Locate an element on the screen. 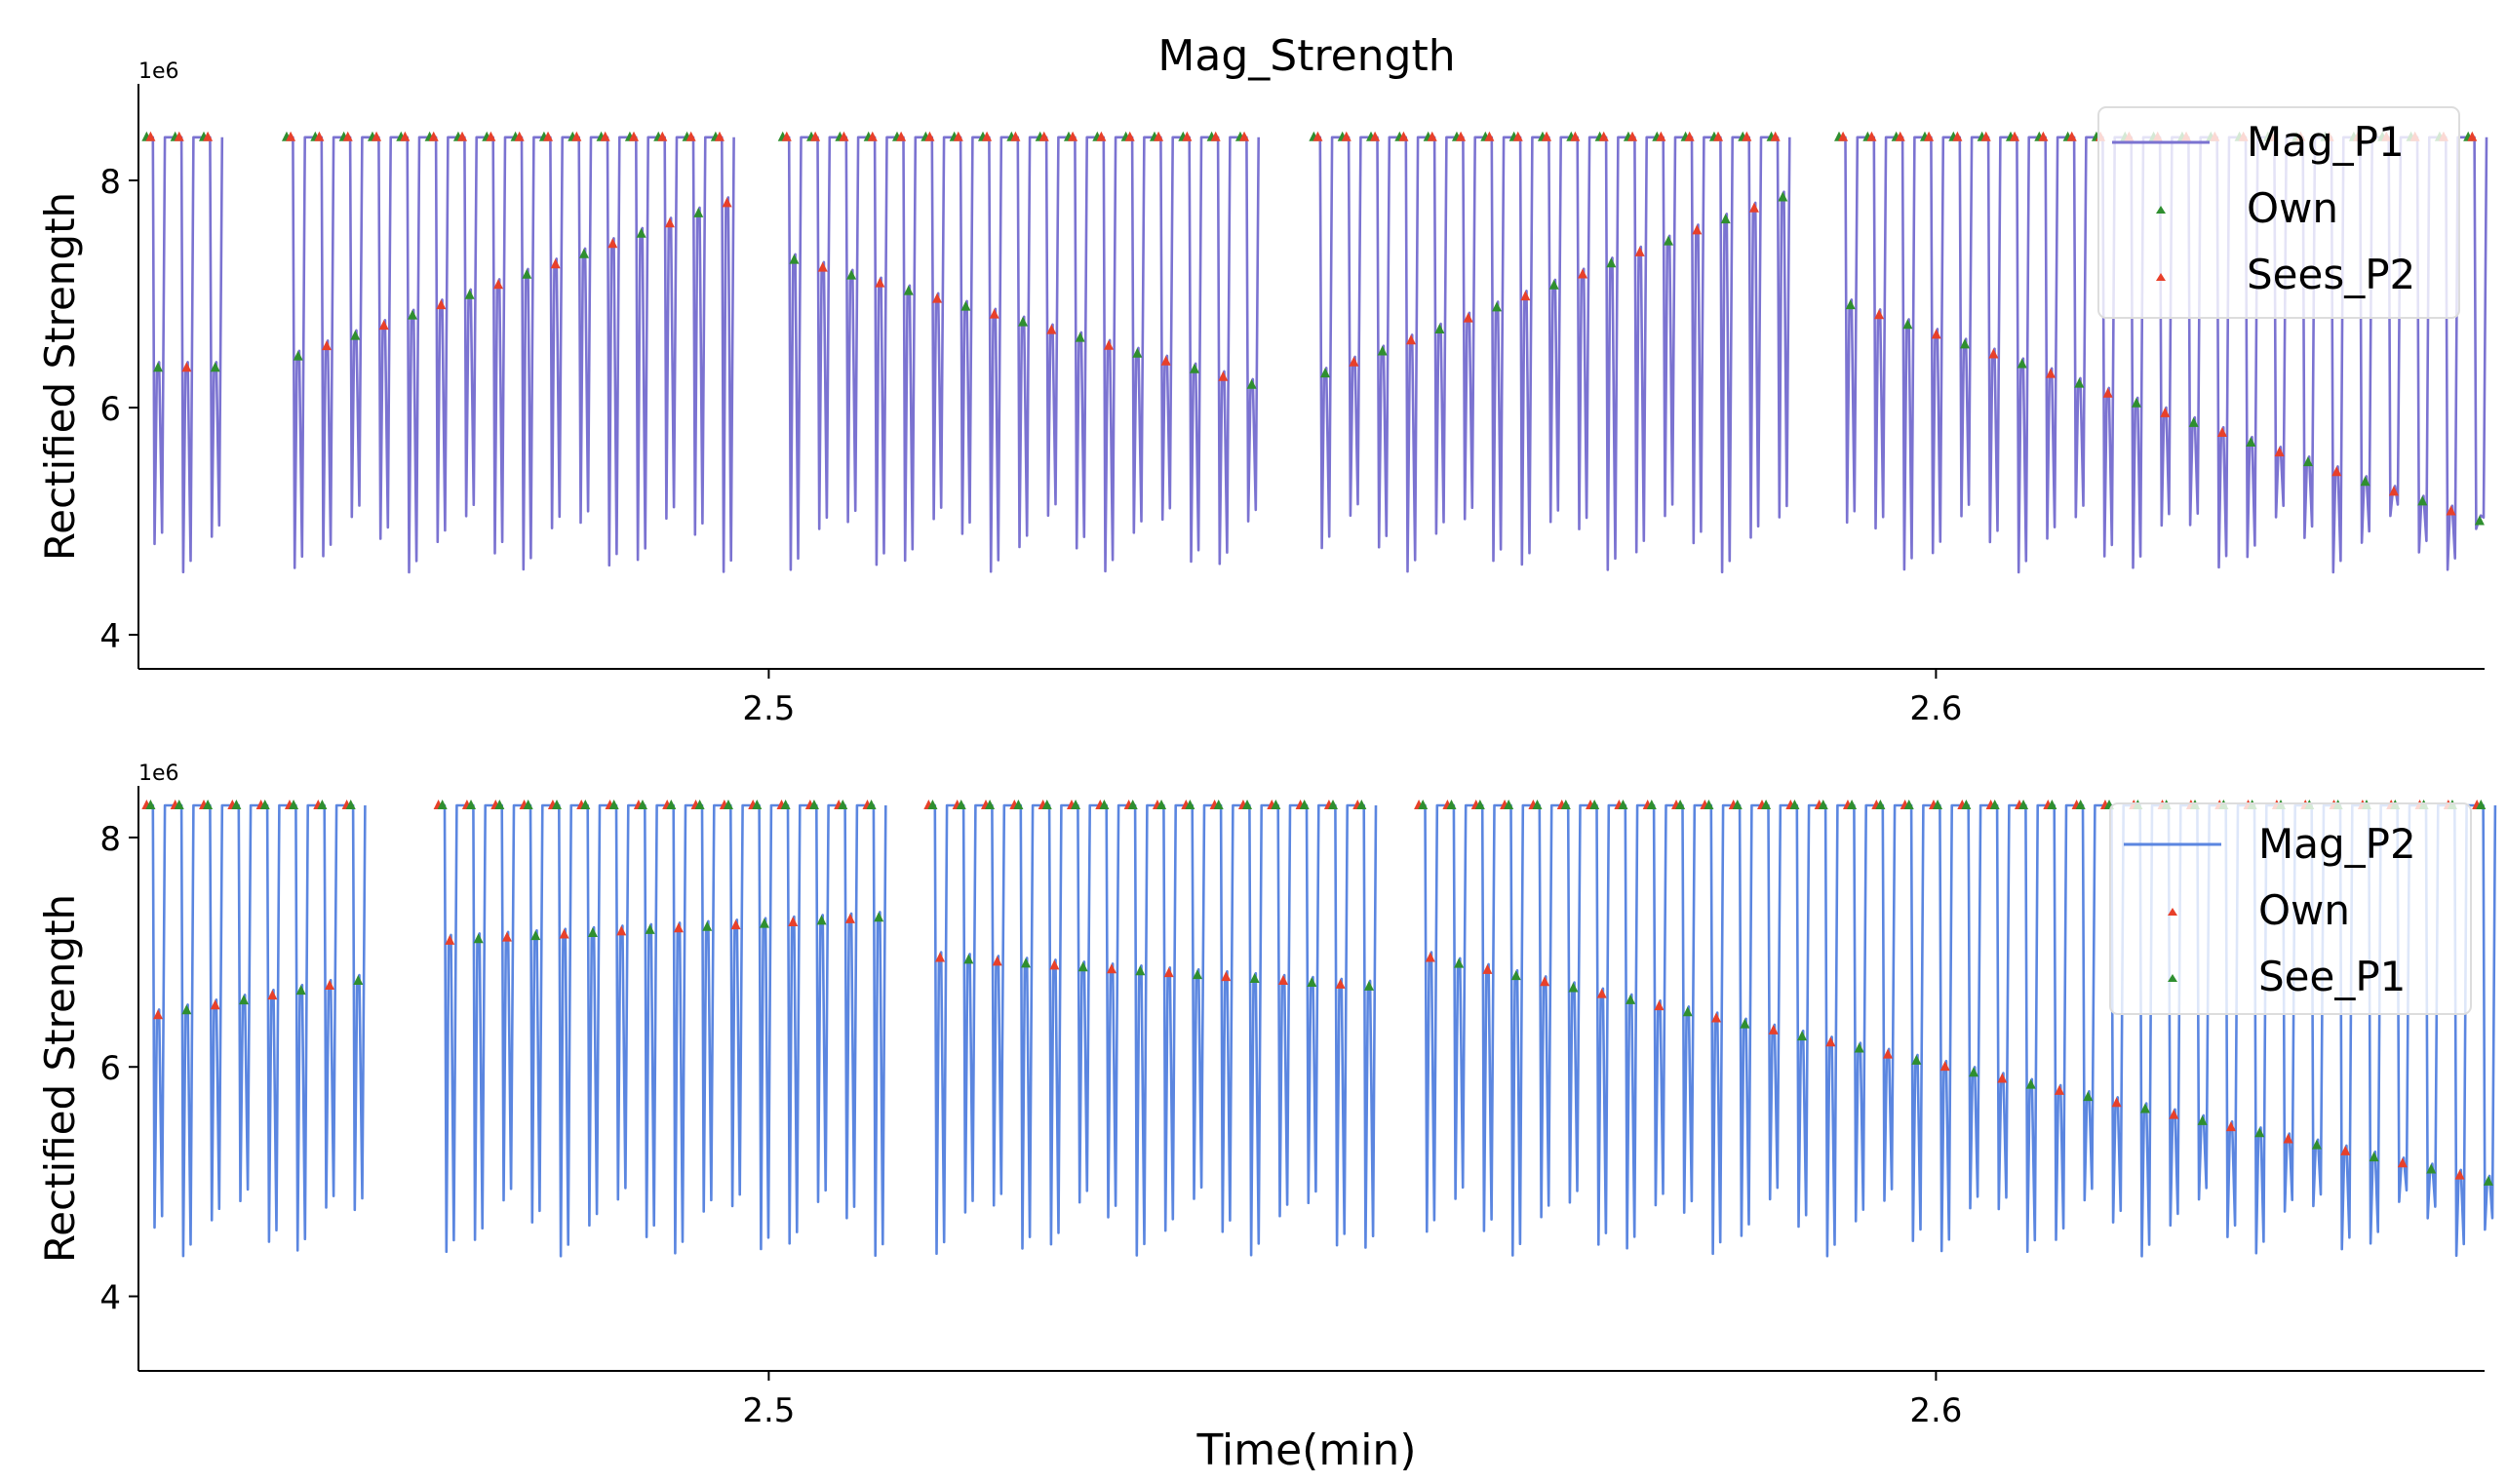 This screenshot has height=1484, width=2507. bottom-legend-red-marker-icon is located at coordinates (2172, 912).